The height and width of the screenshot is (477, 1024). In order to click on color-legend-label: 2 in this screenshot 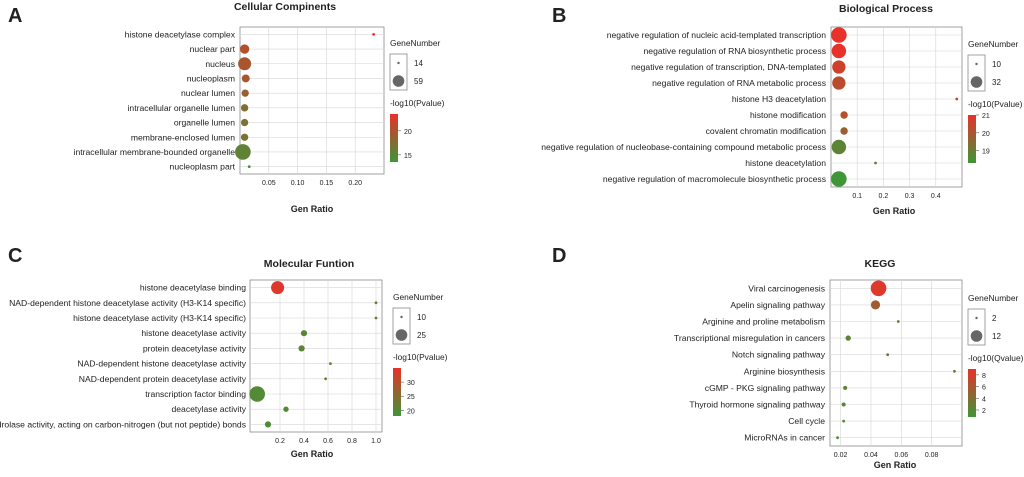, I will do `click(984, 411)`.